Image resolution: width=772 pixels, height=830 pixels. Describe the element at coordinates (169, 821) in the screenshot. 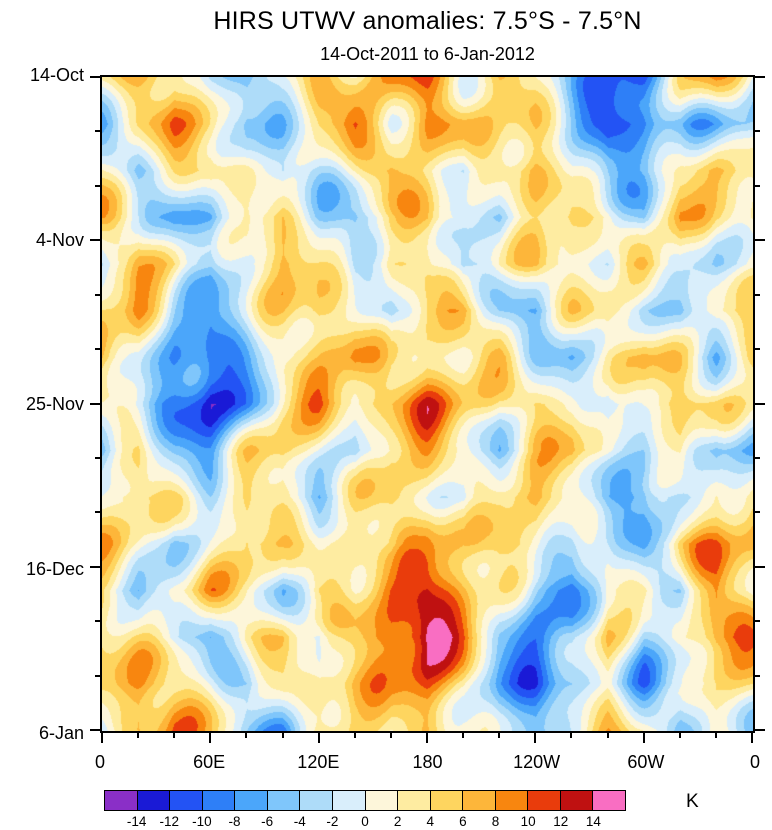

I see `colorbar-tick-label: -12` at that location.